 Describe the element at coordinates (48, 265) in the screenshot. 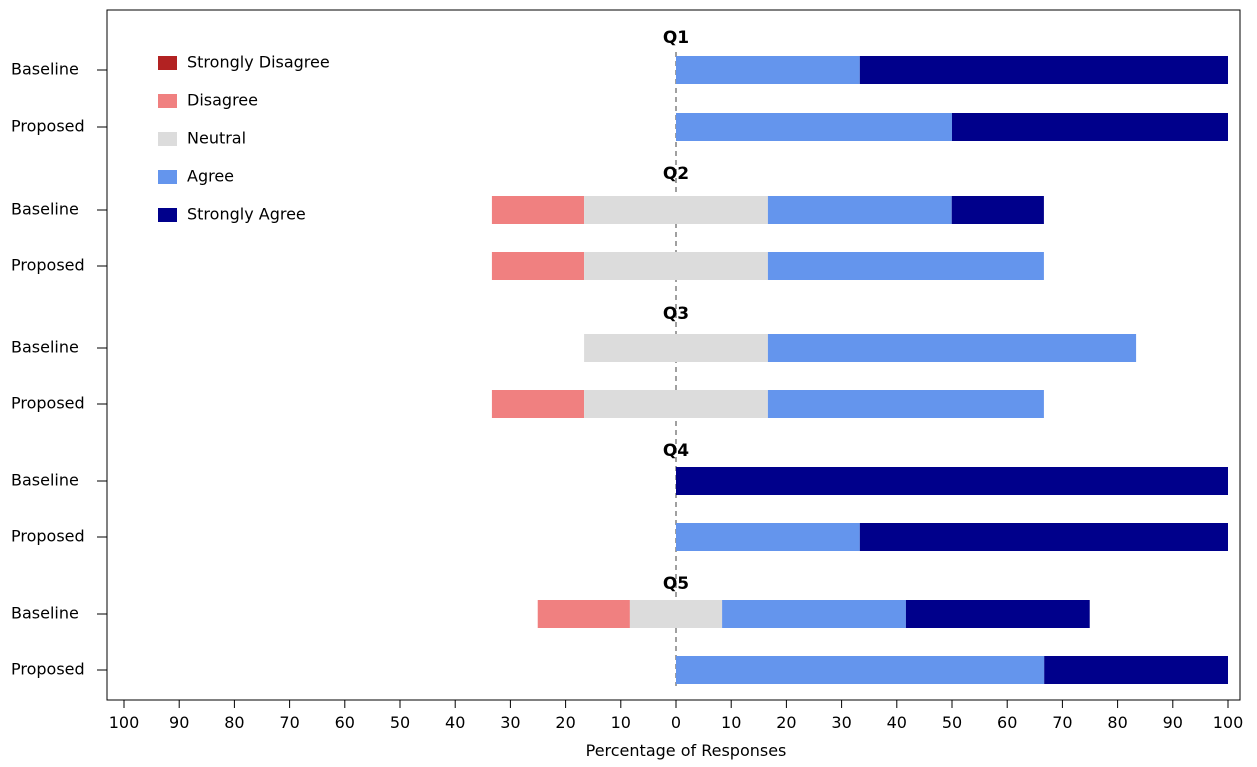

I see `row-label-q2-proposed: Proposed` at that location.